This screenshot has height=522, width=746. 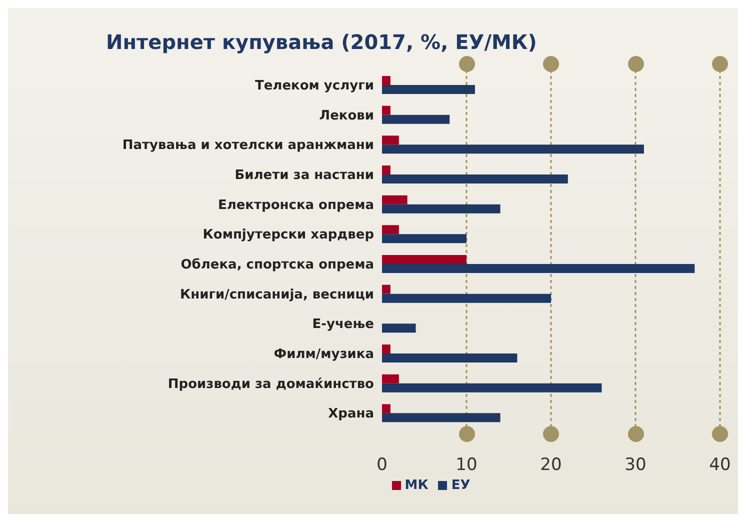 What do you see at coordinates (551, 465) in the screenshot?
I see `x-tick-label: 20` at bounding box center [551, 465].